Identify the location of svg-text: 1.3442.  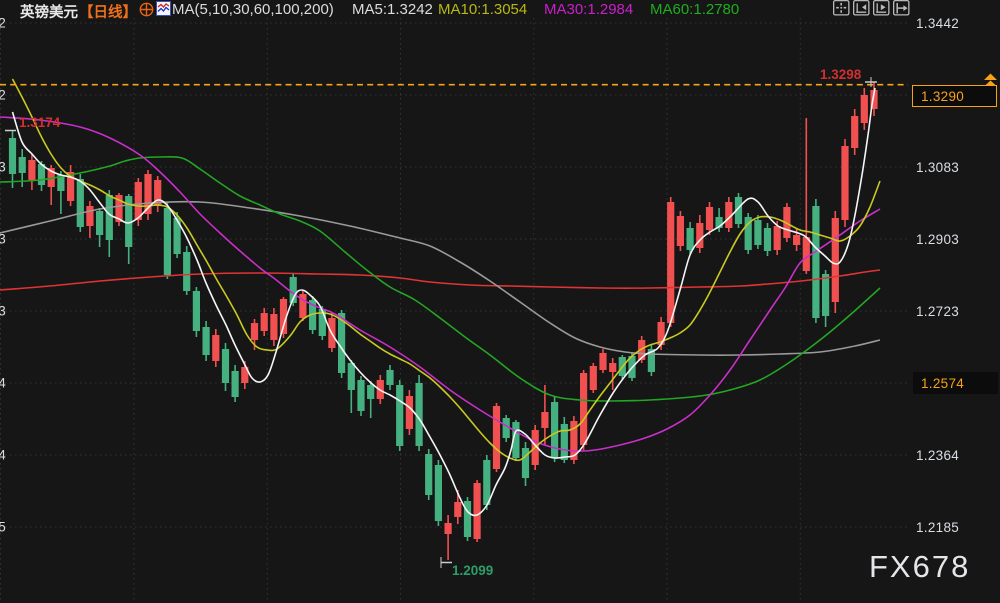
(3, 23).